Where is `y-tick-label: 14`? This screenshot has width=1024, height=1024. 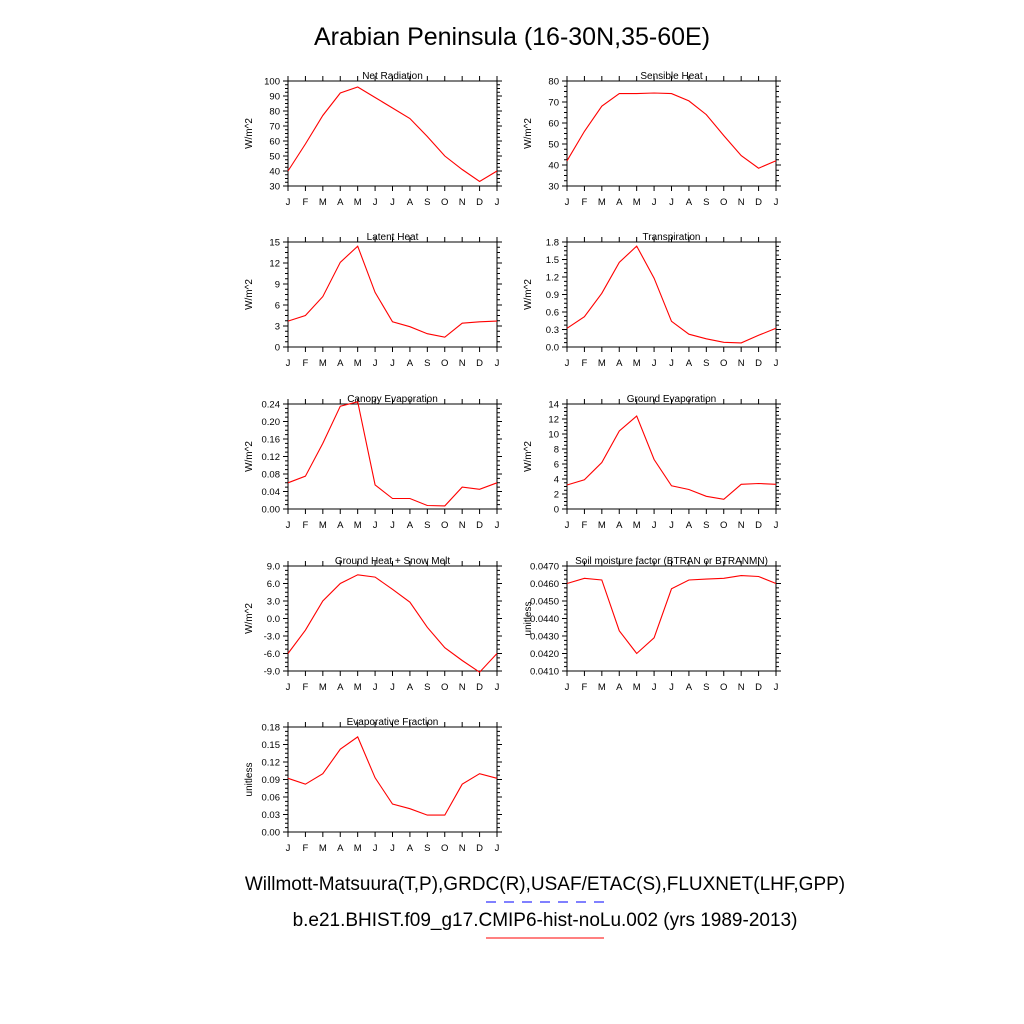
y-tick-label: 14 is located at coordinates (553, 405).